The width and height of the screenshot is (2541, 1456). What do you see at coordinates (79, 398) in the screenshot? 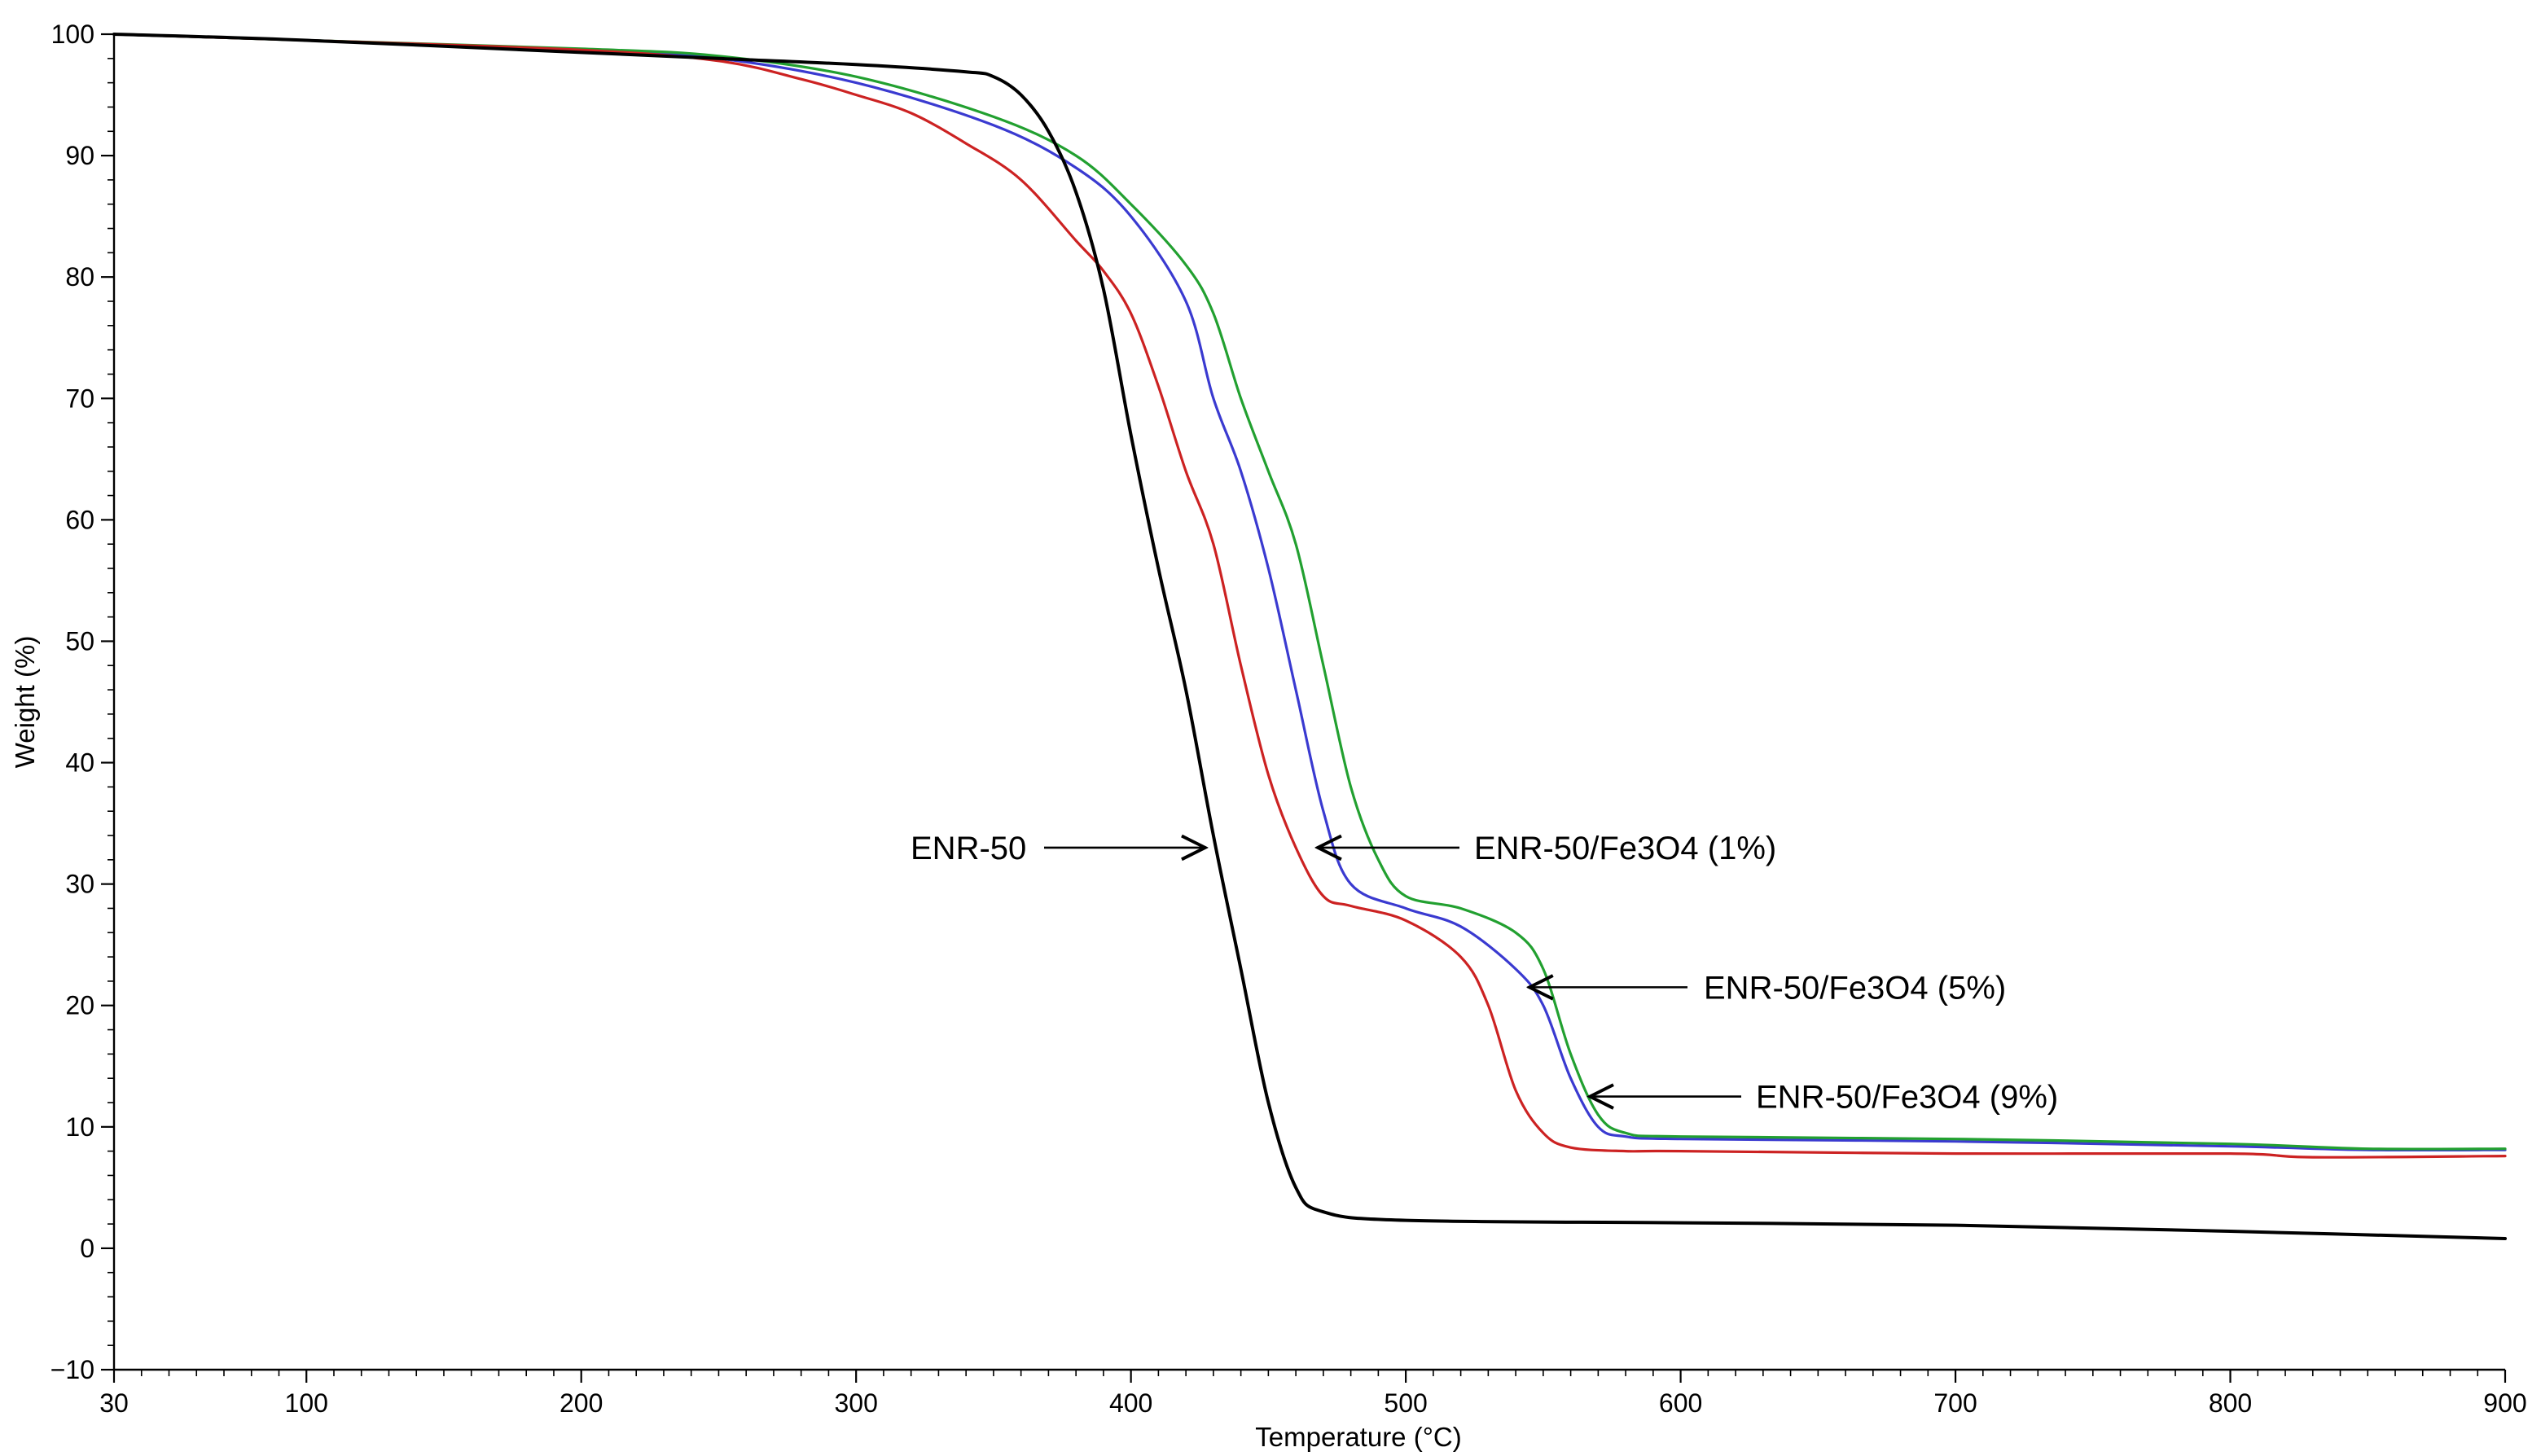
I see `y-tick-label: 70` at bounding box center [79, 398].